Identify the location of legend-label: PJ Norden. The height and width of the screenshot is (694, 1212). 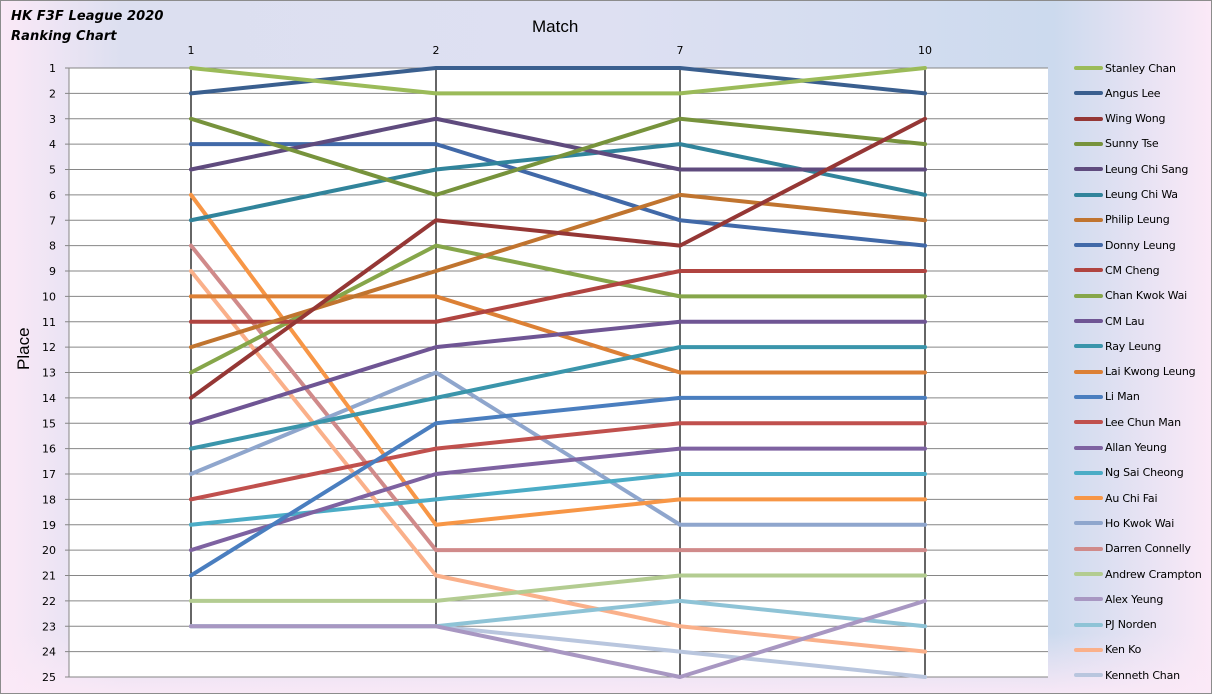
(1131, 625).